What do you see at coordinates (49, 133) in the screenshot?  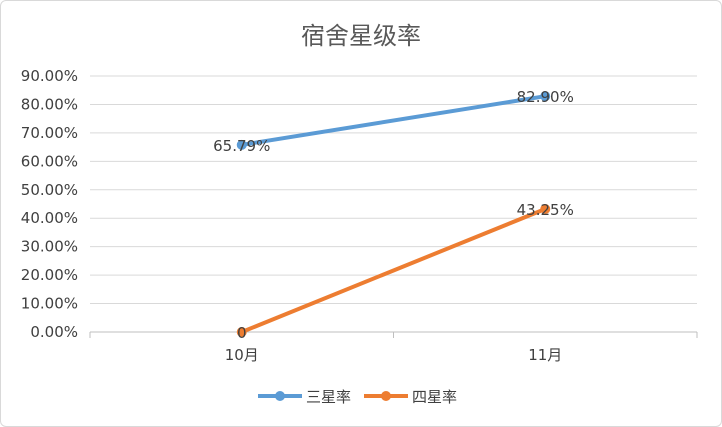 I see `y-tick-label: 70.00%` at bounding box center [49, 133].